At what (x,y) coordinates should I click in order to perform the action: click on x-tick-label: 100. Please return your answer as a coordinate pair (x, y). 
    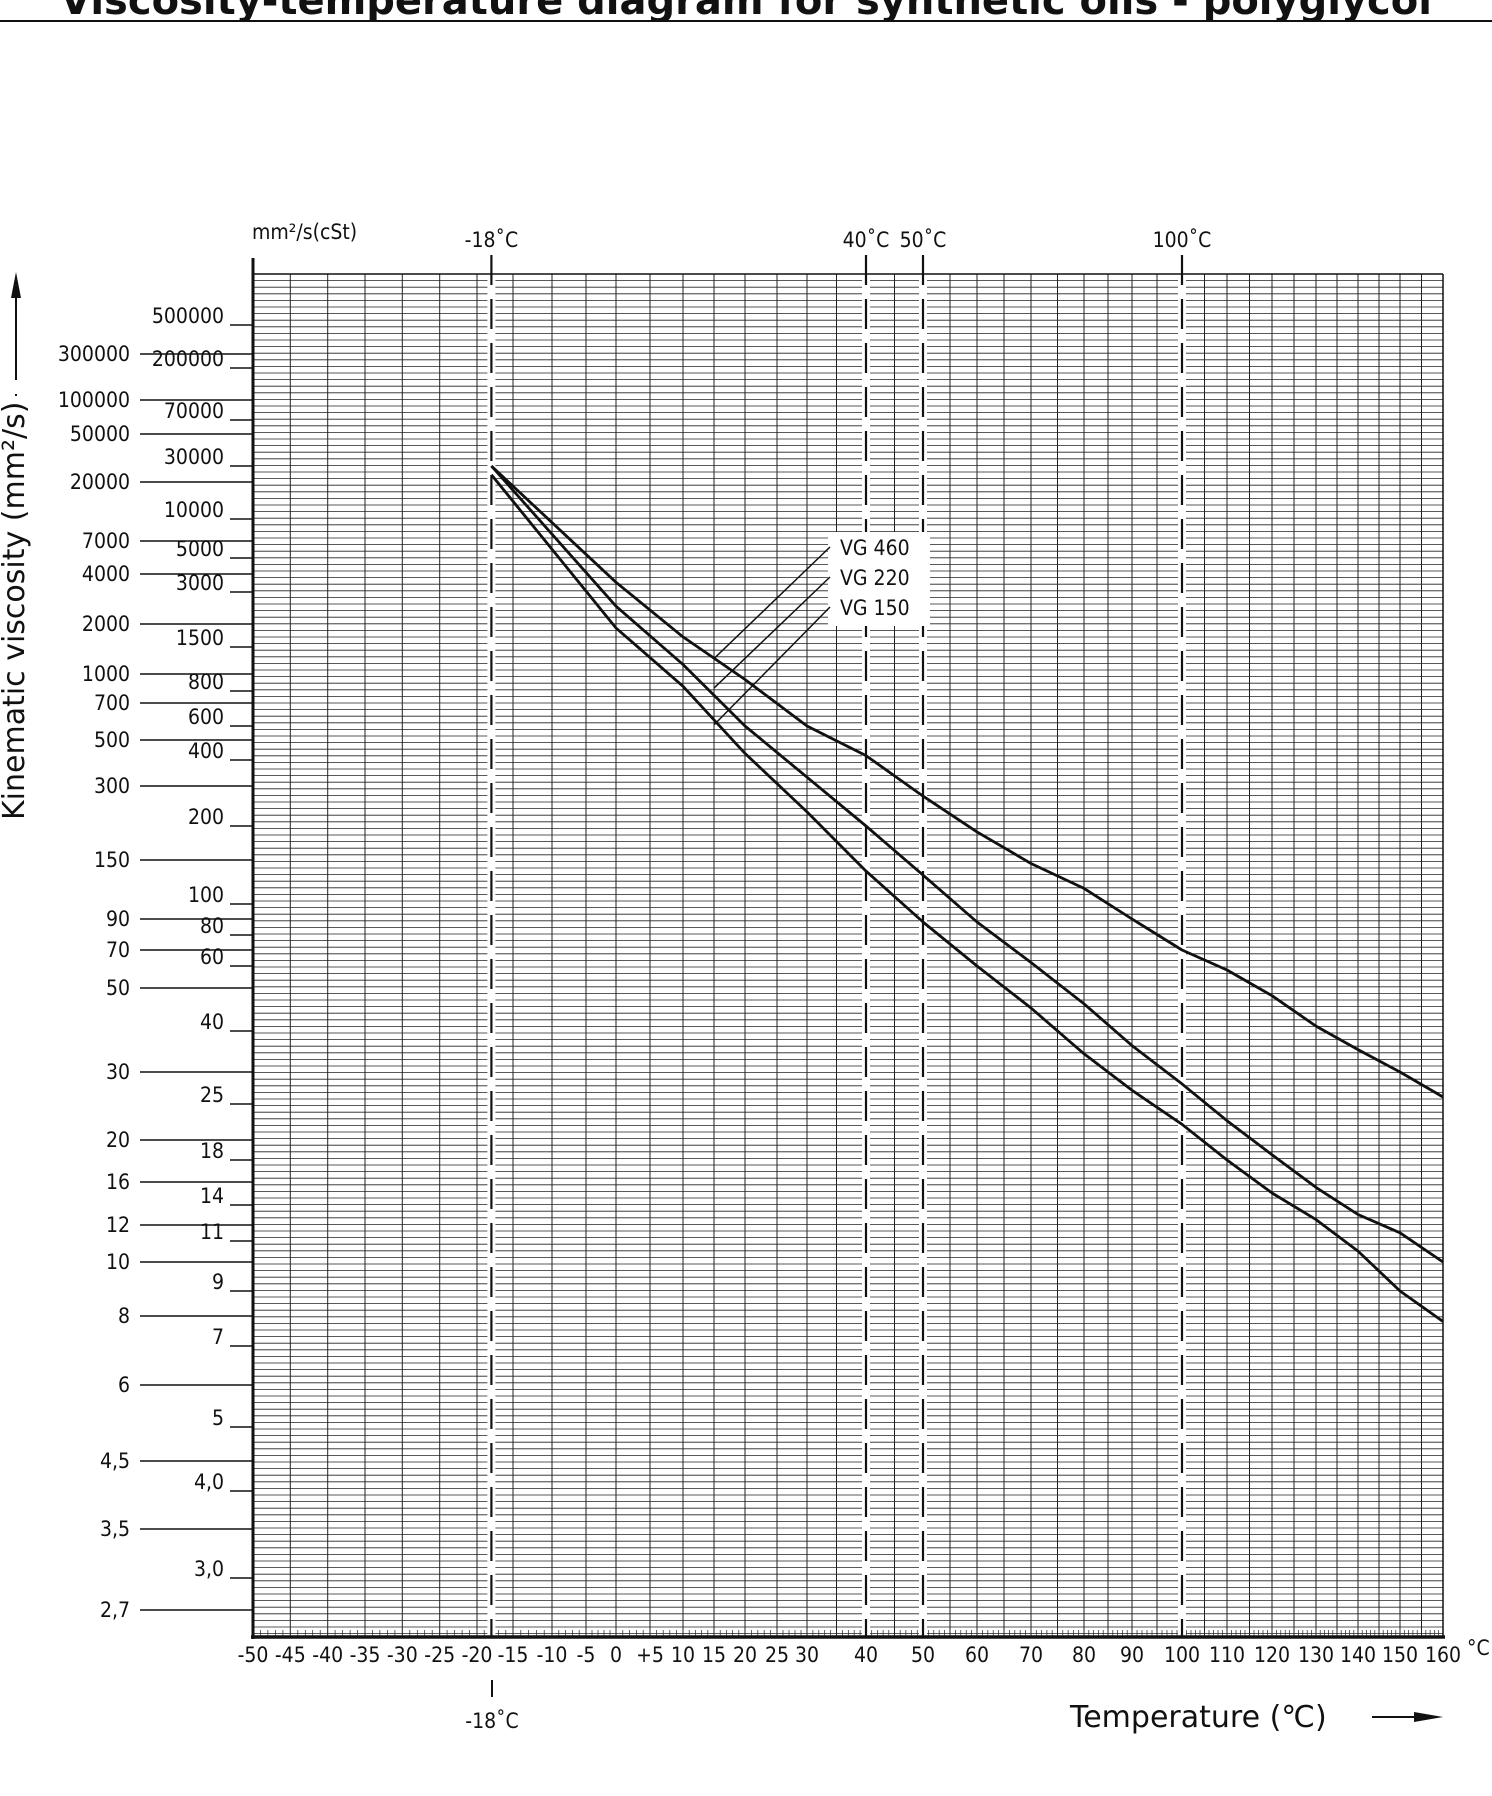
    Looking at the image, I should click on (1182, 1655).